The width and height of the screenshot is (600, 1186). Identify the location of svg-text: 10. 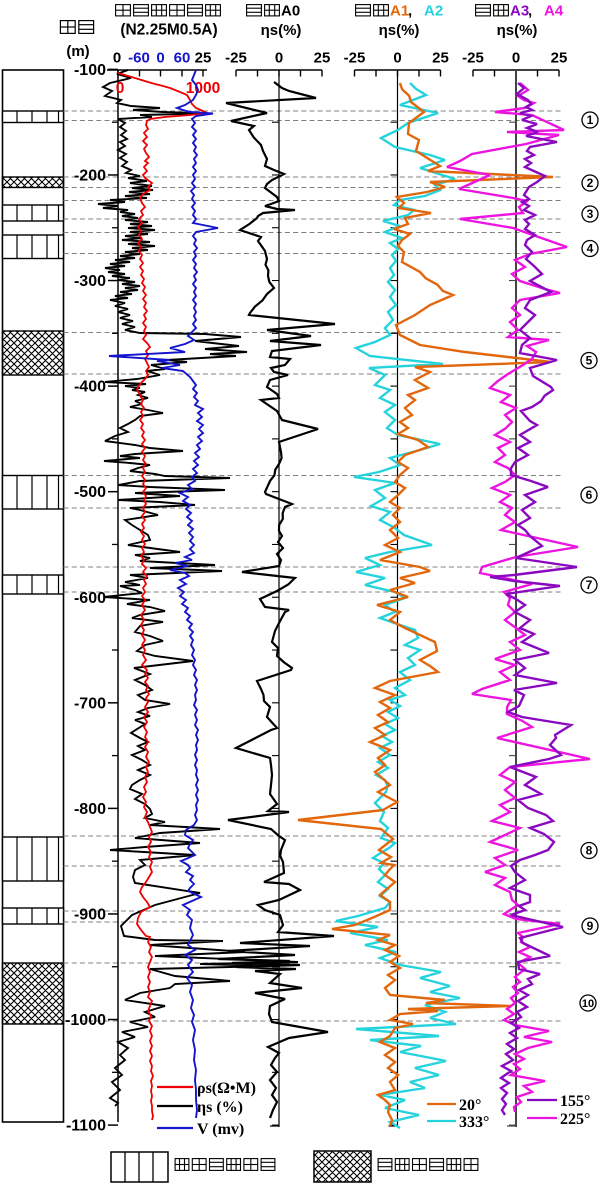
(588, 1004).